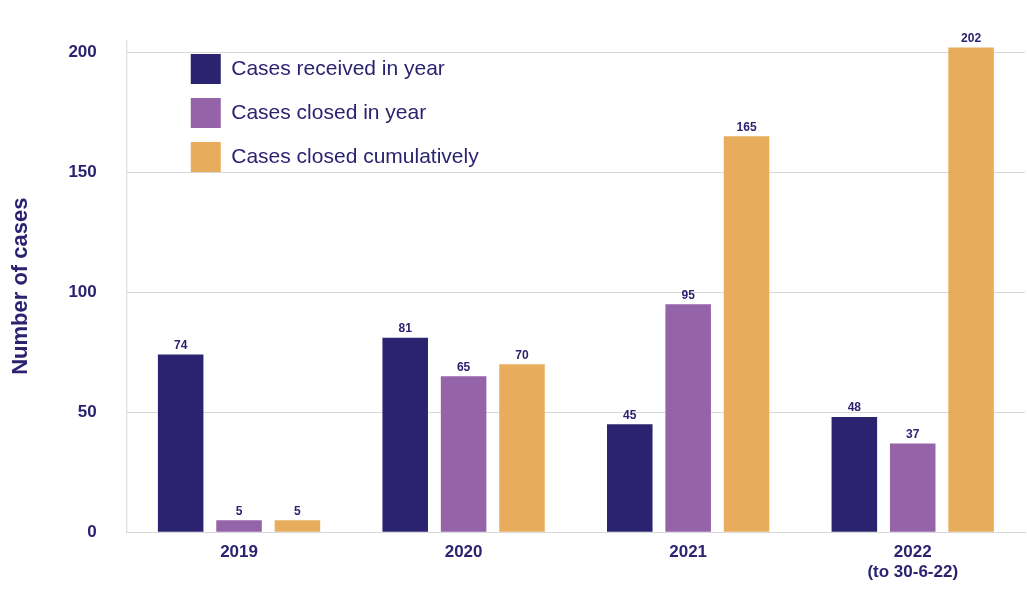  I want to click on x-tick-label: 2019, so click(239, 552).